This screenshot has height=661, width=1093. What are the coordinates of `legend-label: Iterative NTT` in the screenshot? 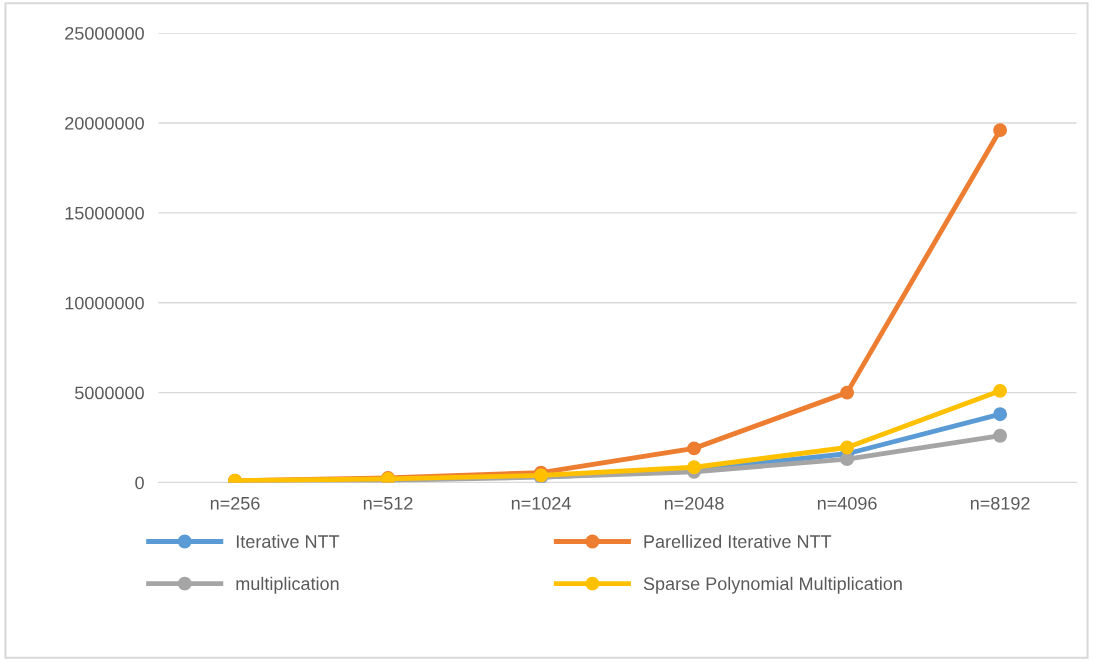 It's located at (288, 541).